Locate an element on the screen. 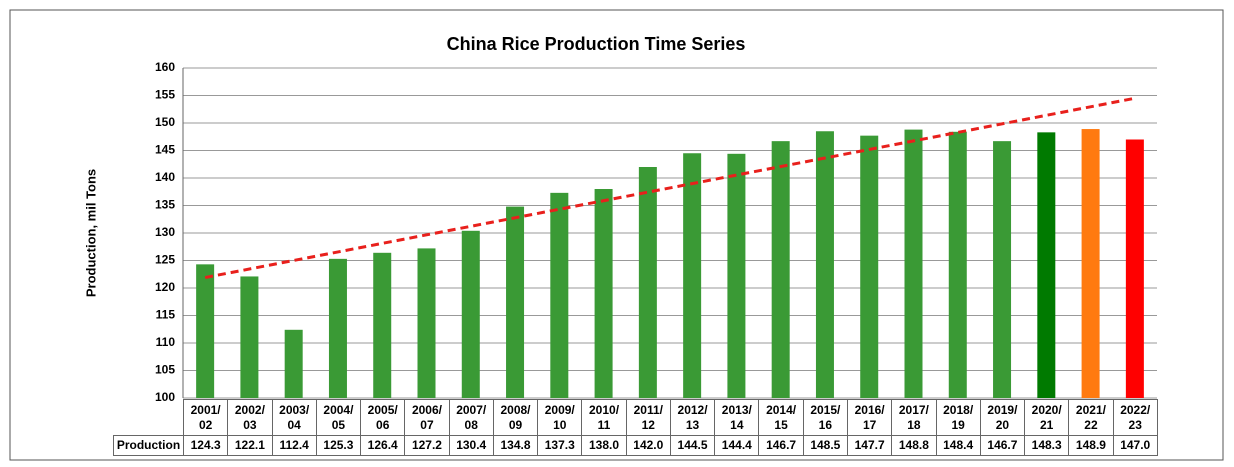 The width and height of the screenshot is (1234, 467). x-tick-label: 2015/ 16 is located at coordinates (825, 417).